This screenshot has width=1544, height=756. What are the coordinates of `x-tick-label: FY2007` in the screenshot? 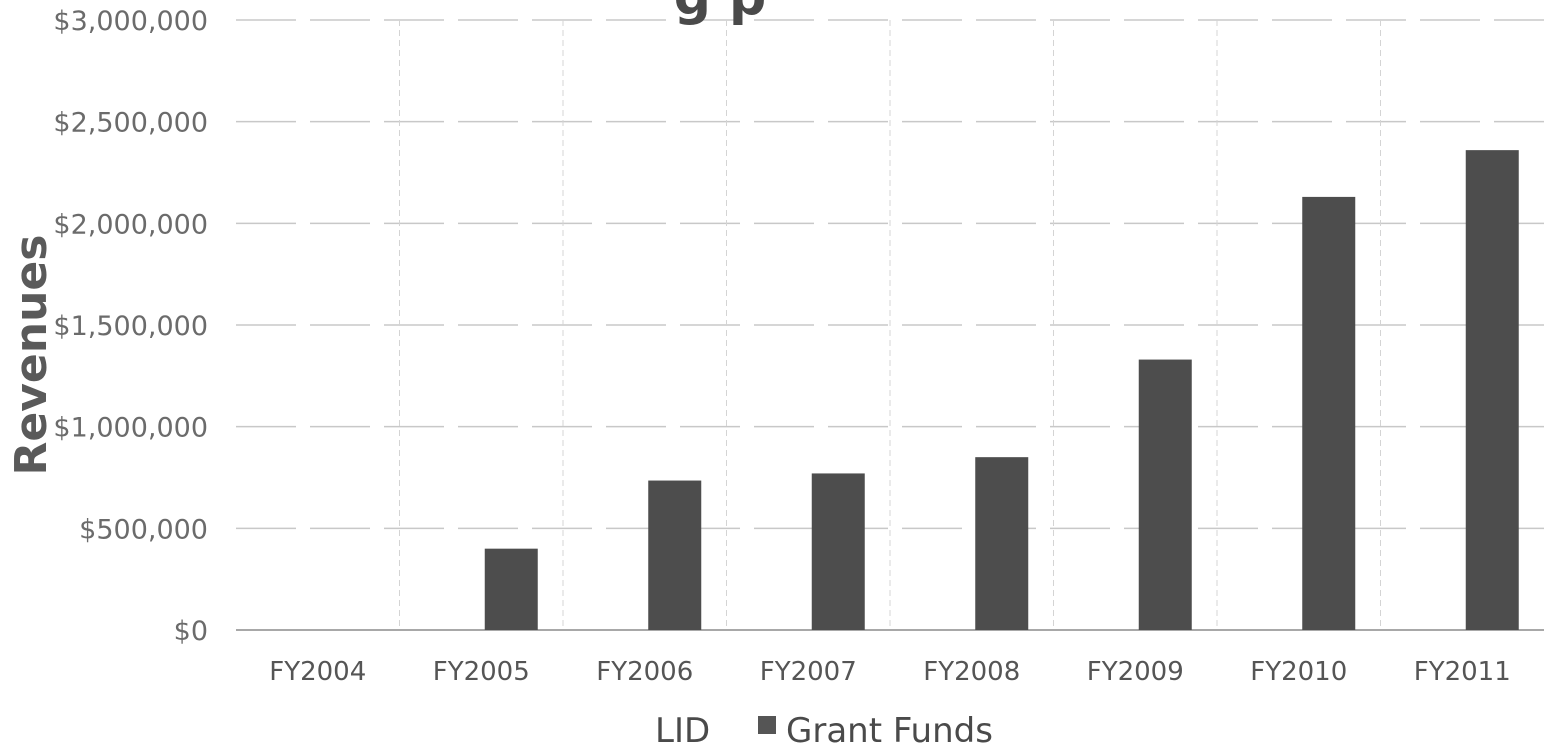 It's located at (808, 672).